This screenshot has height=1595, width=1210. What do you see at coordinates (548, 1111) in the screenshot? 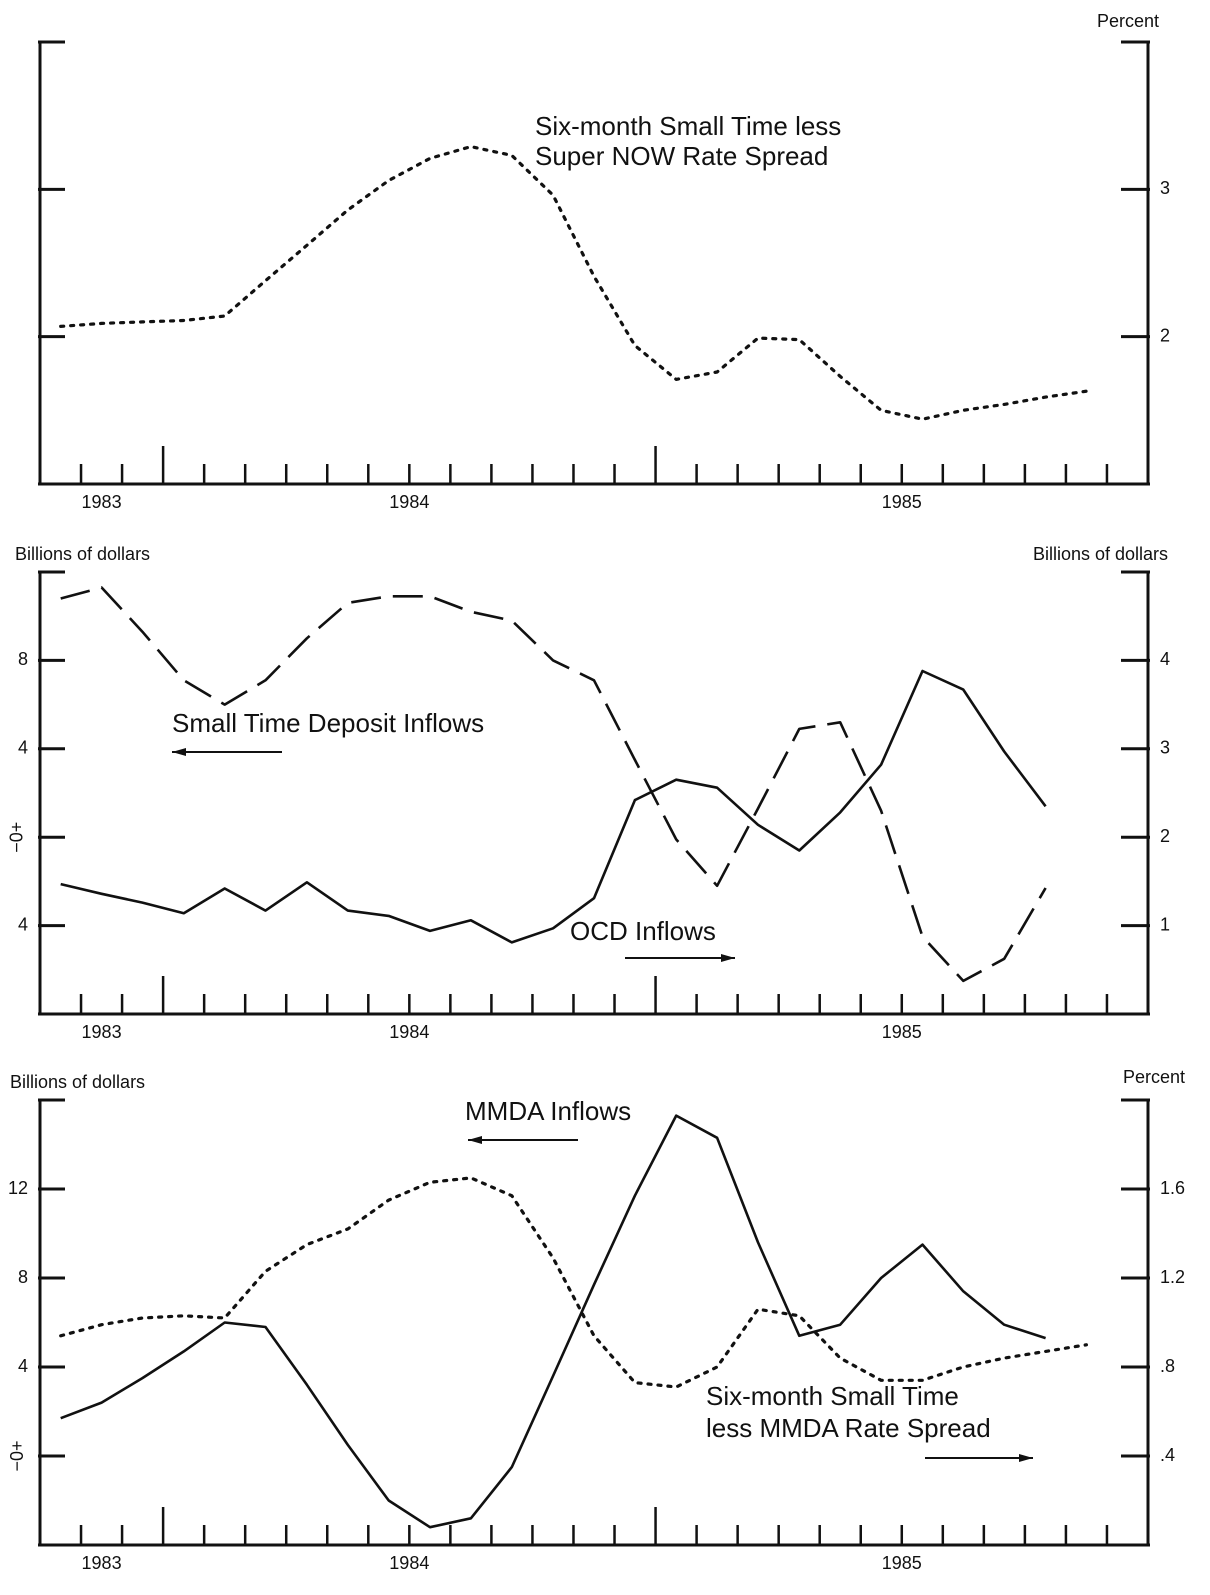
I see `annotation: MMDA Inflows` at bounding box center [548, 1111].